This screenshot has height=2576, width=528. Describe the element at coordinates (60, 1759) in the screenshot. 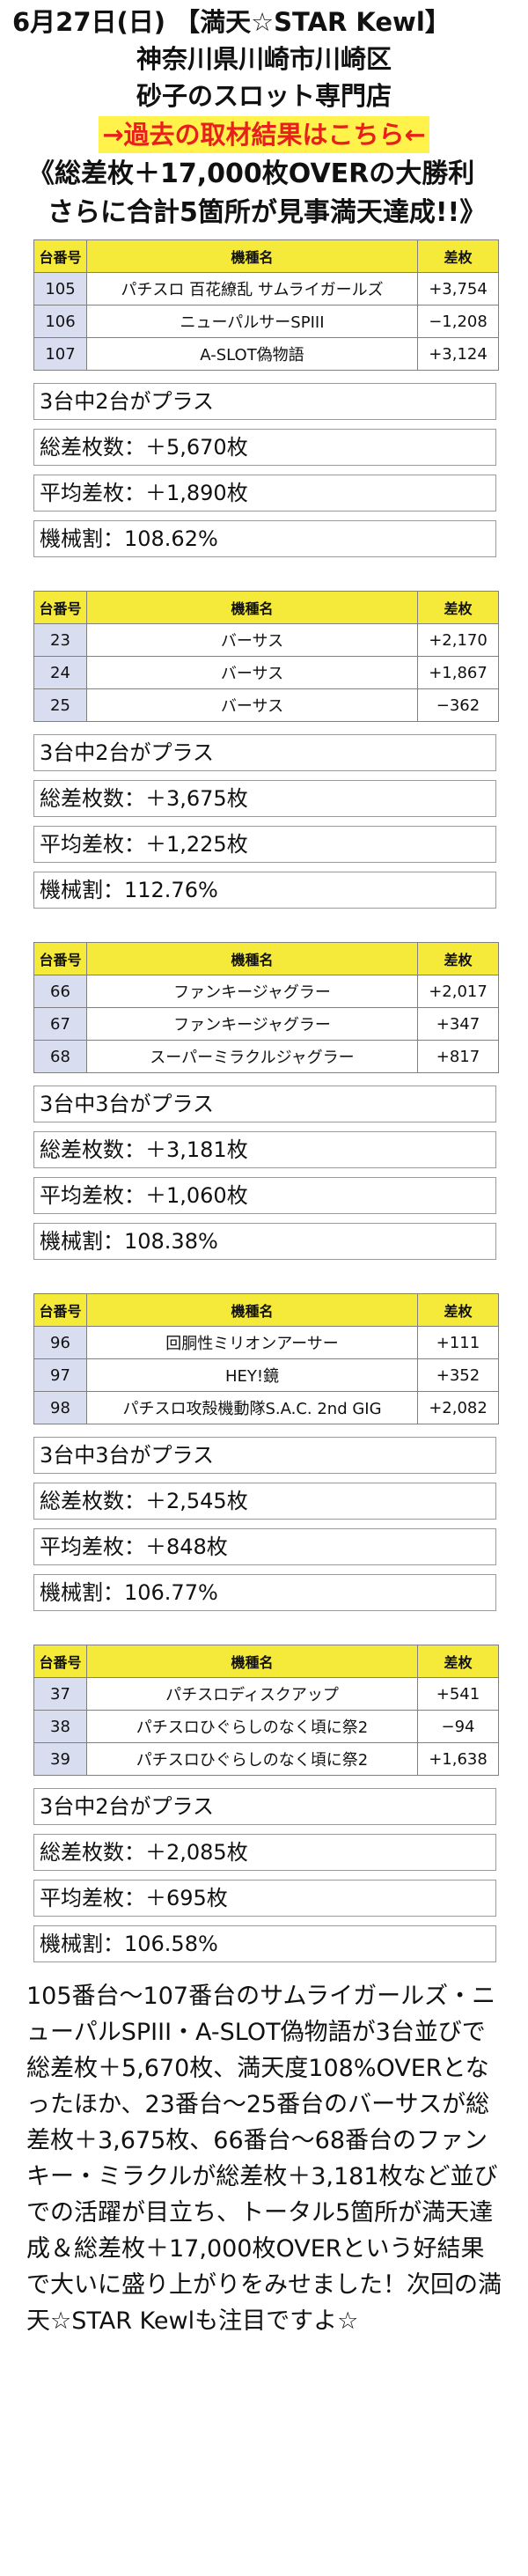

I see `machine-number: 39` at that location.